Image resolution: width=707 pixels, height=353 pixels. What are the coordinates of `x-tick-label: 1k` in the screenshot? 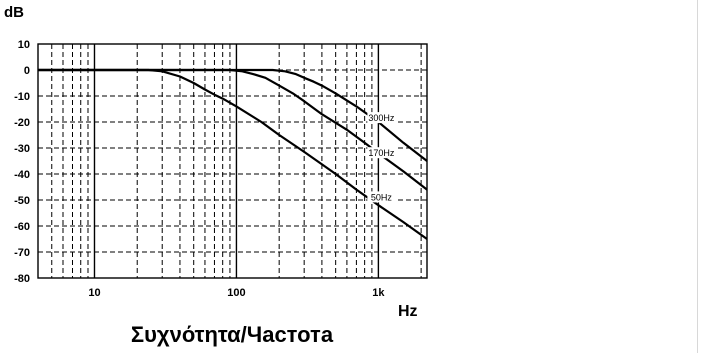 It's located at (378, 293).